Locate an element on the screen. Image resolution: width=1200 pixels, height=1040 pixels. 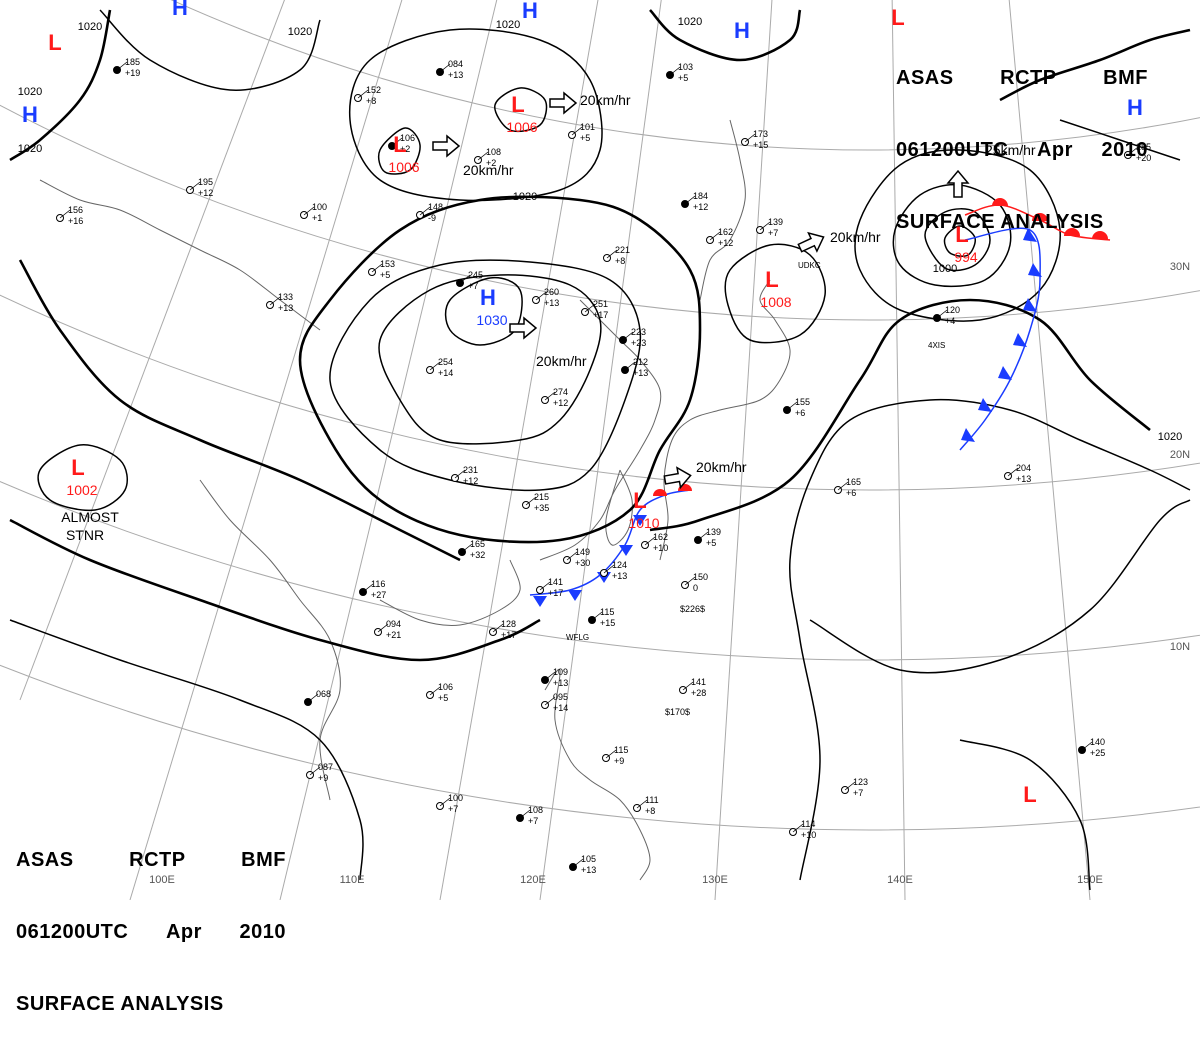
station-plot: 108+7 is located at coordinates (529, 815).